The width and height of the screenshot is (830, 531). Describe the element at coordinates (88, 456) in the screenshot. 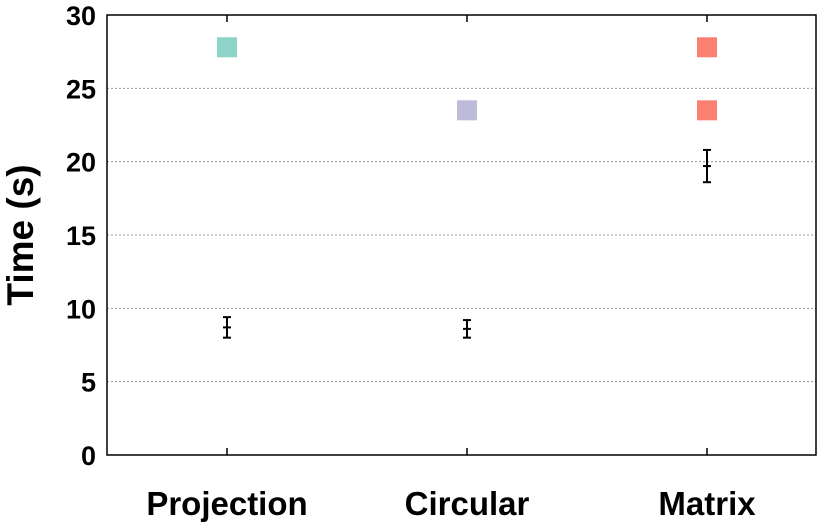

I see `y-tick-label: 0` at that location.